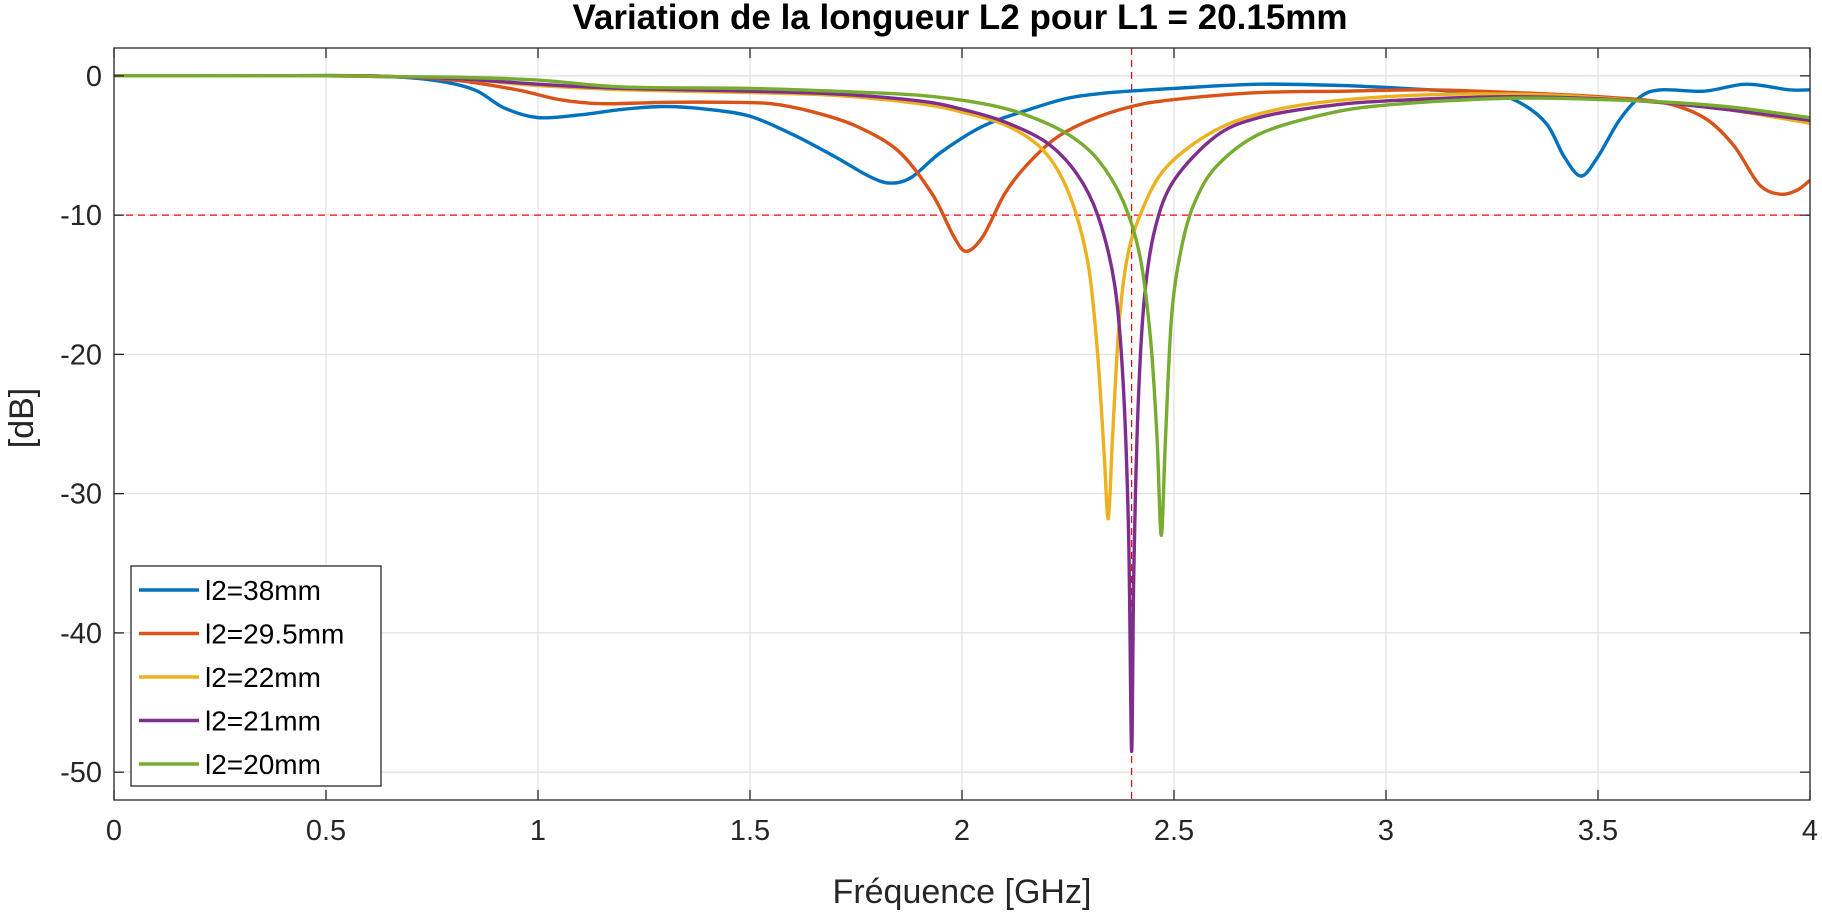 Image resolution: width=1822 pixels, height=921 pixels. What do you see at coordinates (1810, 831) in the screenshot?
I see `x-tick-label: 4` at bounding box center [1810, 831].